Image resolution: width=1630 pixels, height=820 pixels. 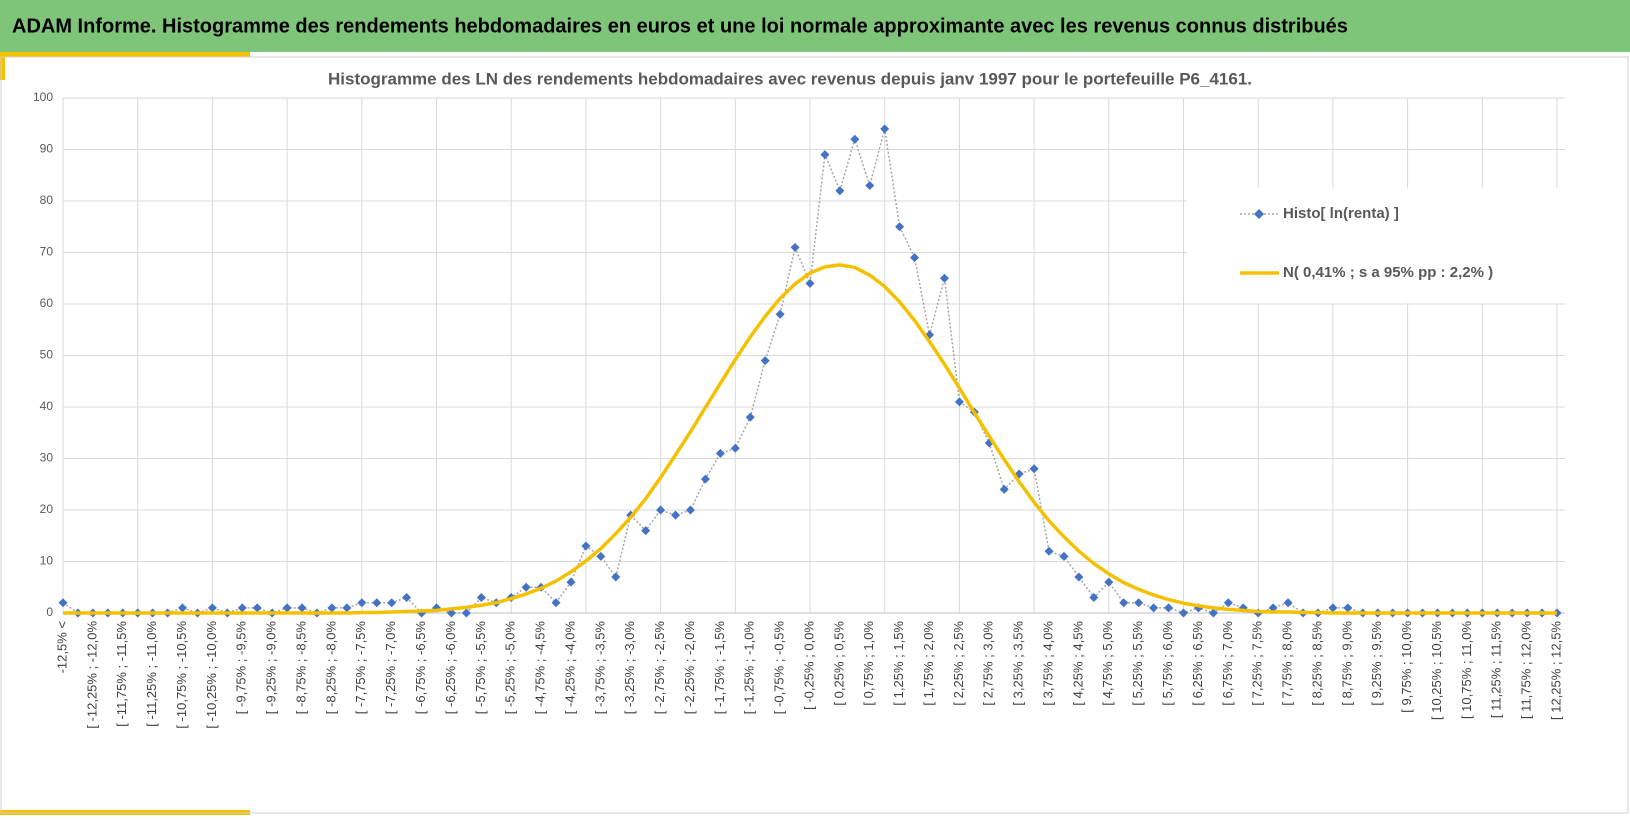 What do you see at coordinates (599, 668) in the screenshot?
I see `x-tick-label: [ -3,75% ; -3,5%` at bounding box center [599, 668].